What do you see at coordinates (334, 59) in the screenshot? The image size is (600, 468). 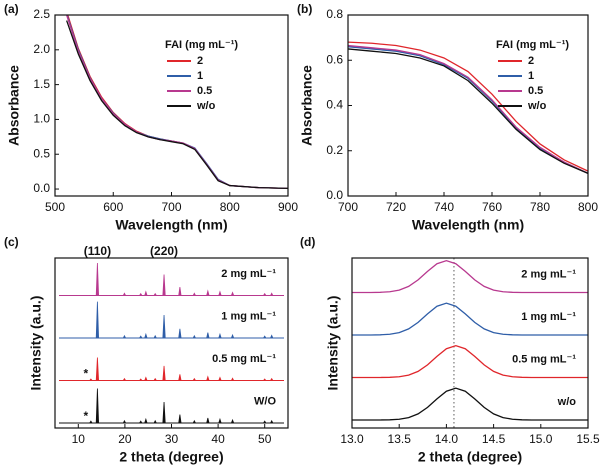 I see `y-tick-label: 0.6` at bounding box center [334, 59].